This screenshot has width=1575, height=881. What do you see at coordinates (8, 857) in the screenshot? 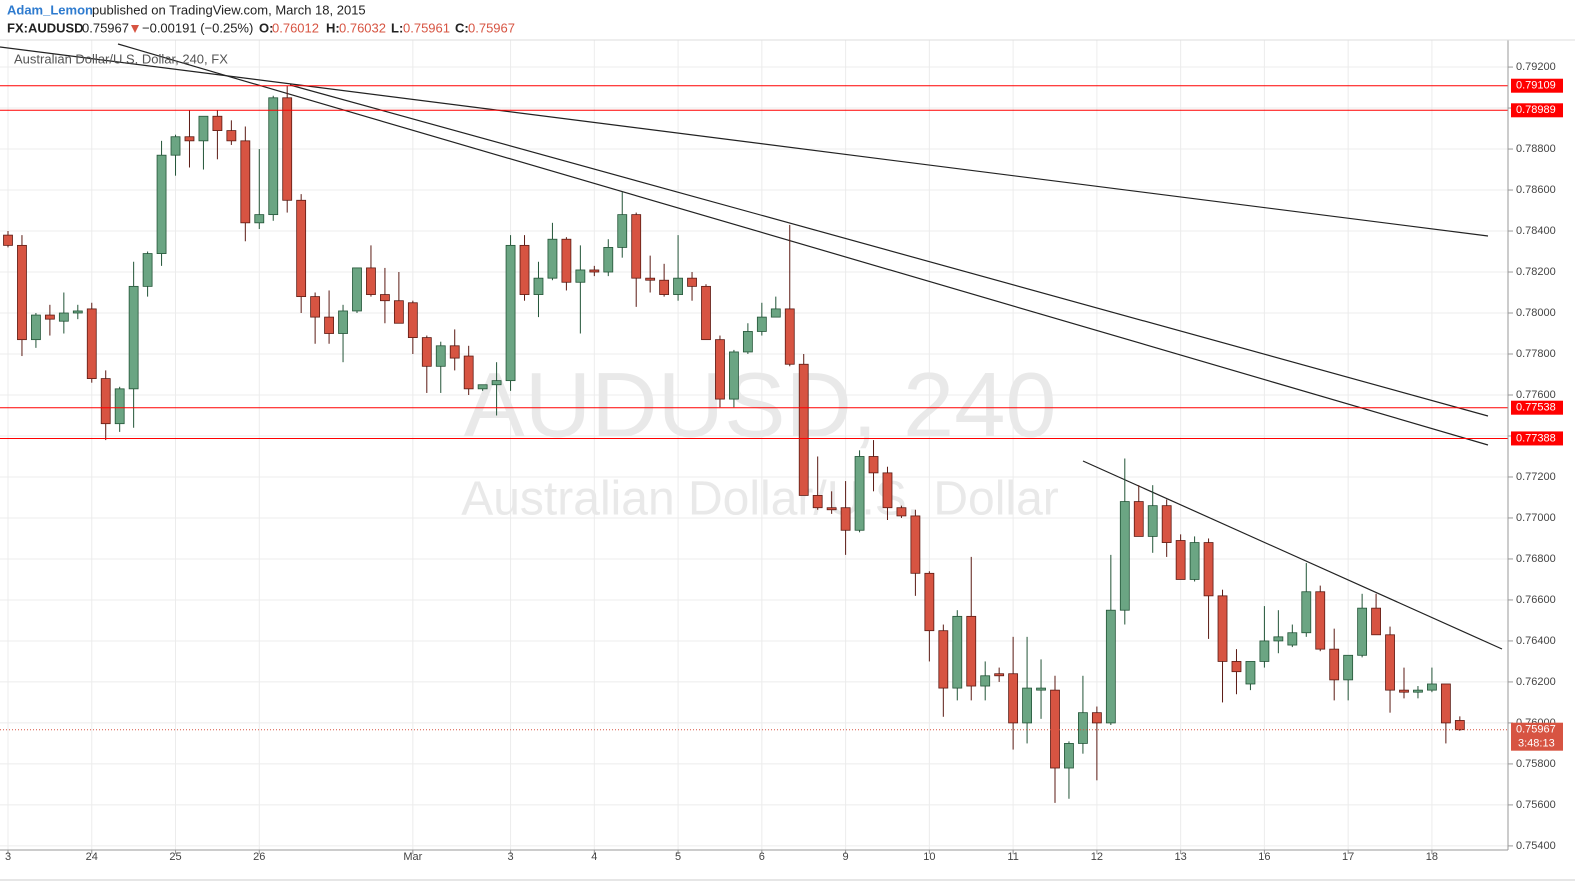
I see `x-tick-label: 3` at bounding box center [8, 857].